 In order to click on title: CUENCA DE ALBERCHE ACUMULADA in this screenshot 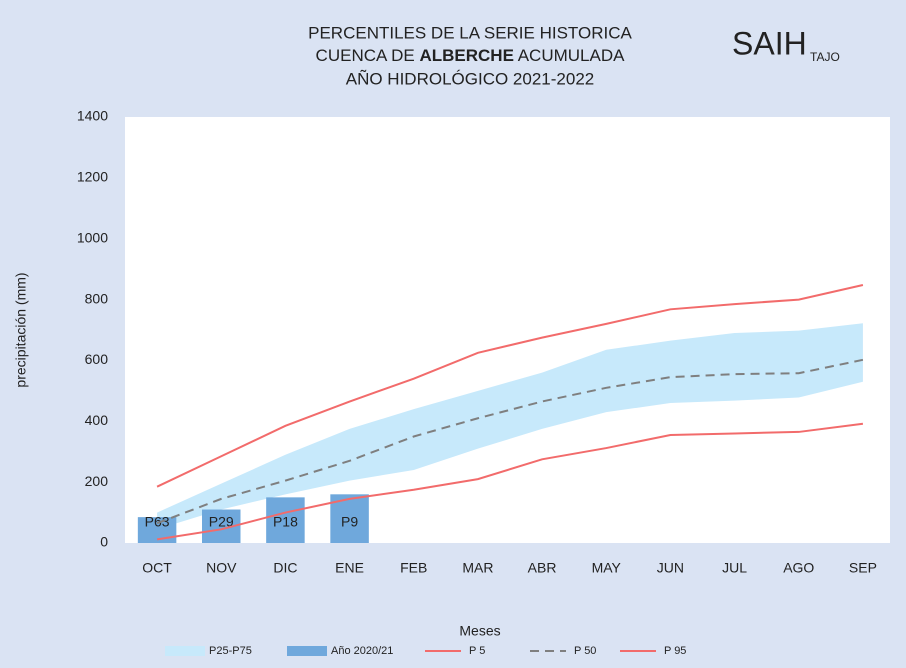, I will do `click(471, 55)`.